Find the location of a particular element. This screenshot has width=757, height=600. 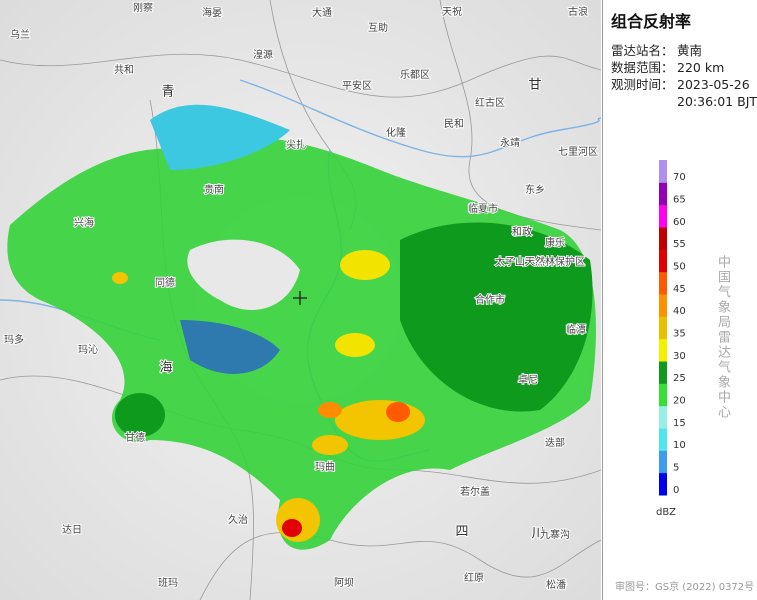

place-label: 若尔盖 is located at coordinates (475, 491).